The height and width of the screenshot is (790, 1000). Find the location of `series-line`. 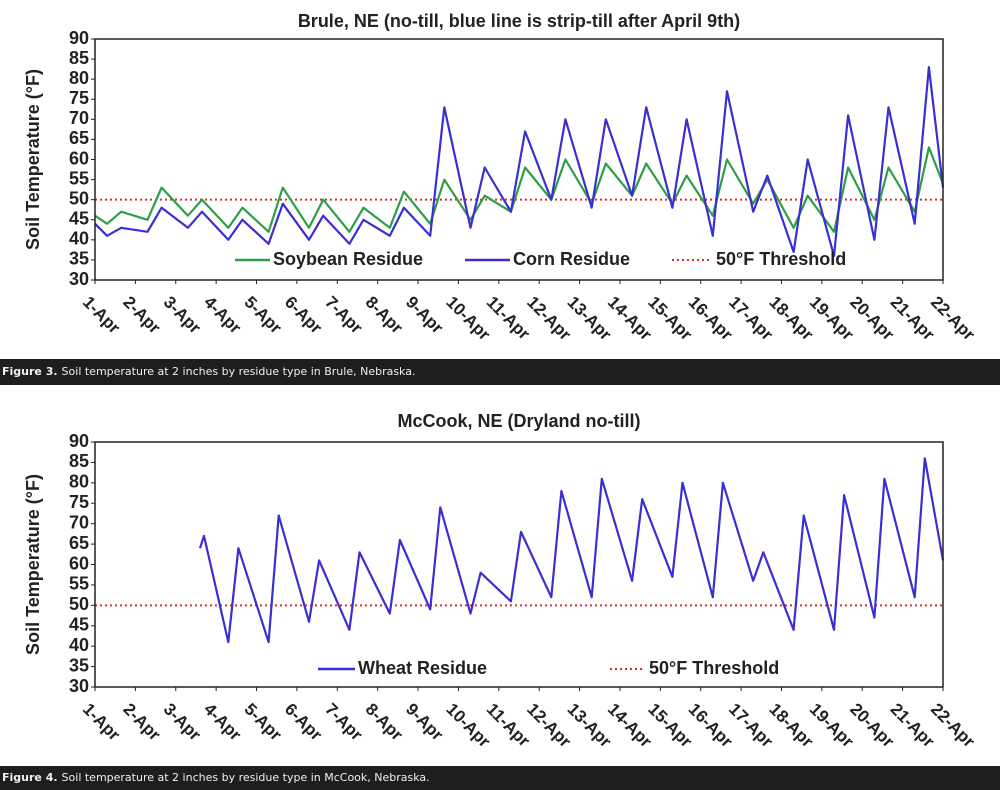

series-line is located at coordinates (519, 189).